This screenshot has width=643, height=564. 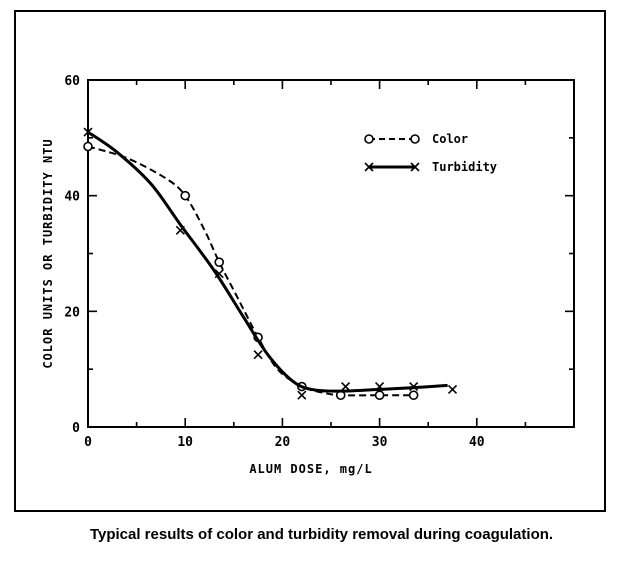 I want to click on y-tick-label: 0, so click(x=76, y=428).